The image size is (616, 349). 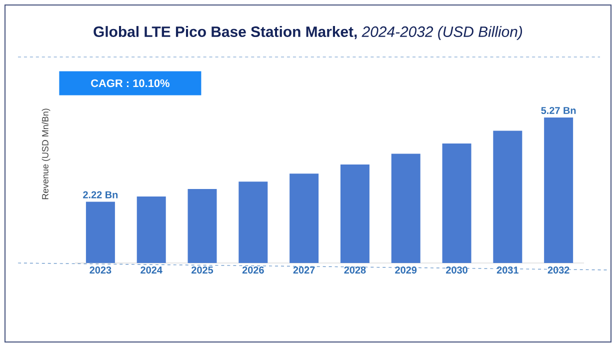 What do you see at coordinates (203, 270) in the screenshot?
I see `x-tick-label: 2025` at bounding box center [203, 270].